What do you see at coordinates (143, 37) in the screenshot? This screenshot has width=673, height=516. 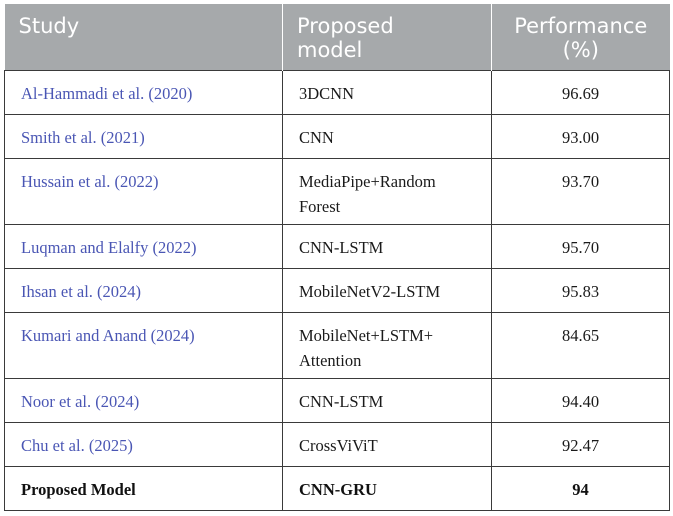 I see `header-study: Study` at bounding box center [143, 37].